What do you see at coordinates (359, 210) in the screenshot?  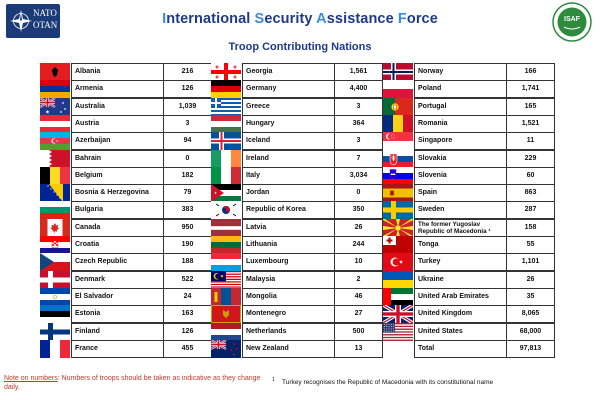 I see `troop-count: 350` at bounding box center [359, 210].